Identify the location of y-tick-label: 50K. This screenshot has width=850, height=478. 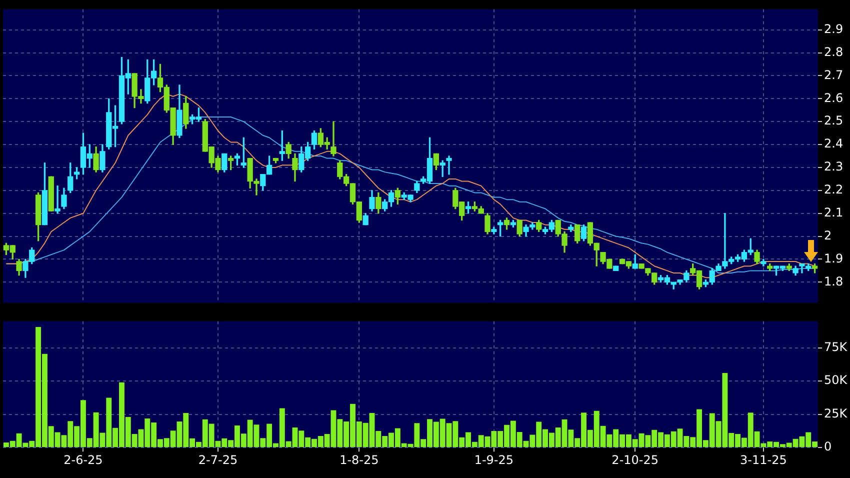
(836, 380).